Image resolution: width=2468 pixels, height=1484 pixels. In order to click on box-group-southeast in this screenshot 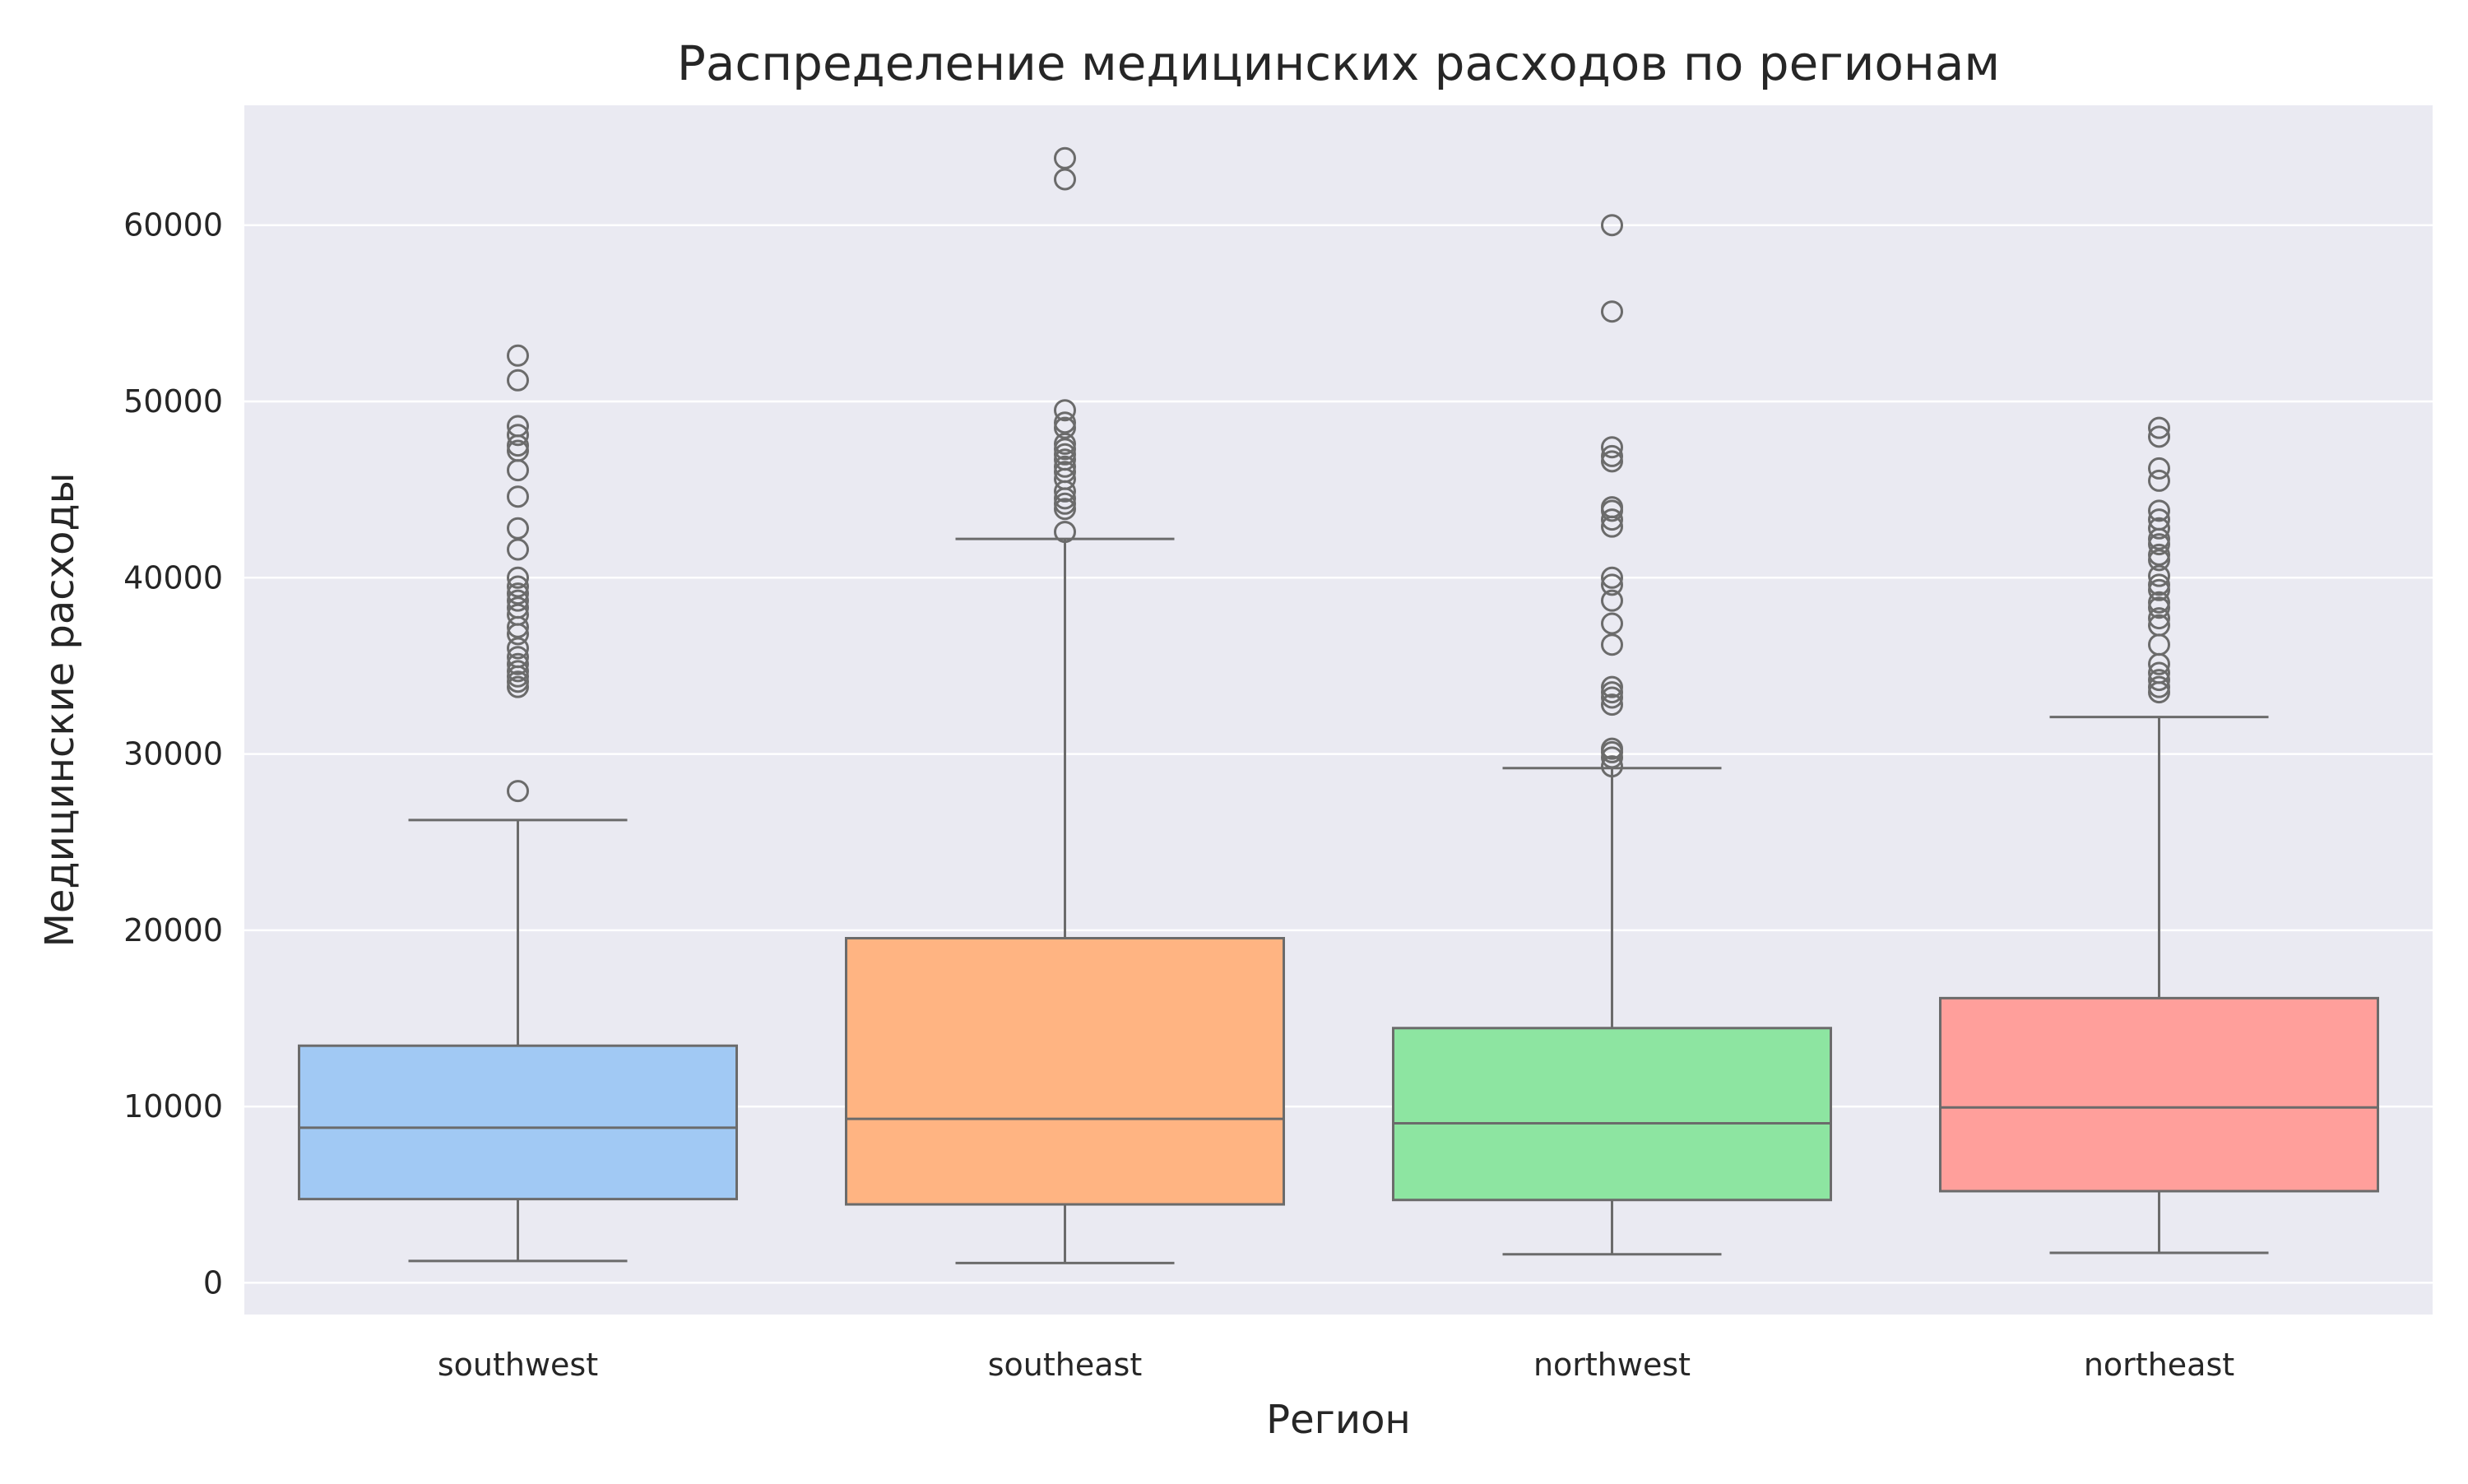, I will do `click(1065, 705)`.